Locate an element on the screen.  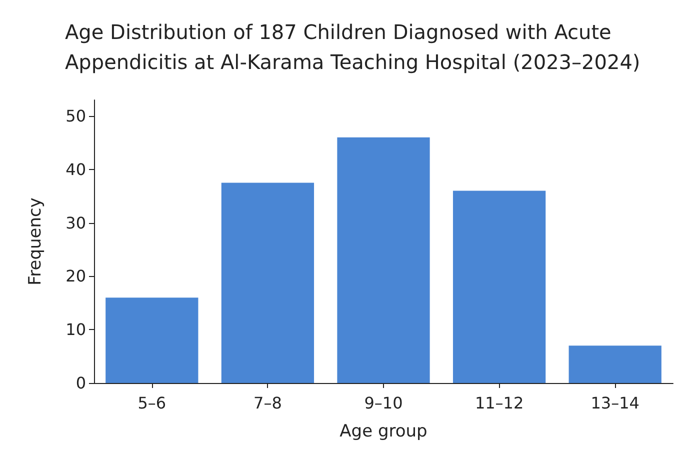
y-tick-label: 40 is located at coordinates (76, 169).